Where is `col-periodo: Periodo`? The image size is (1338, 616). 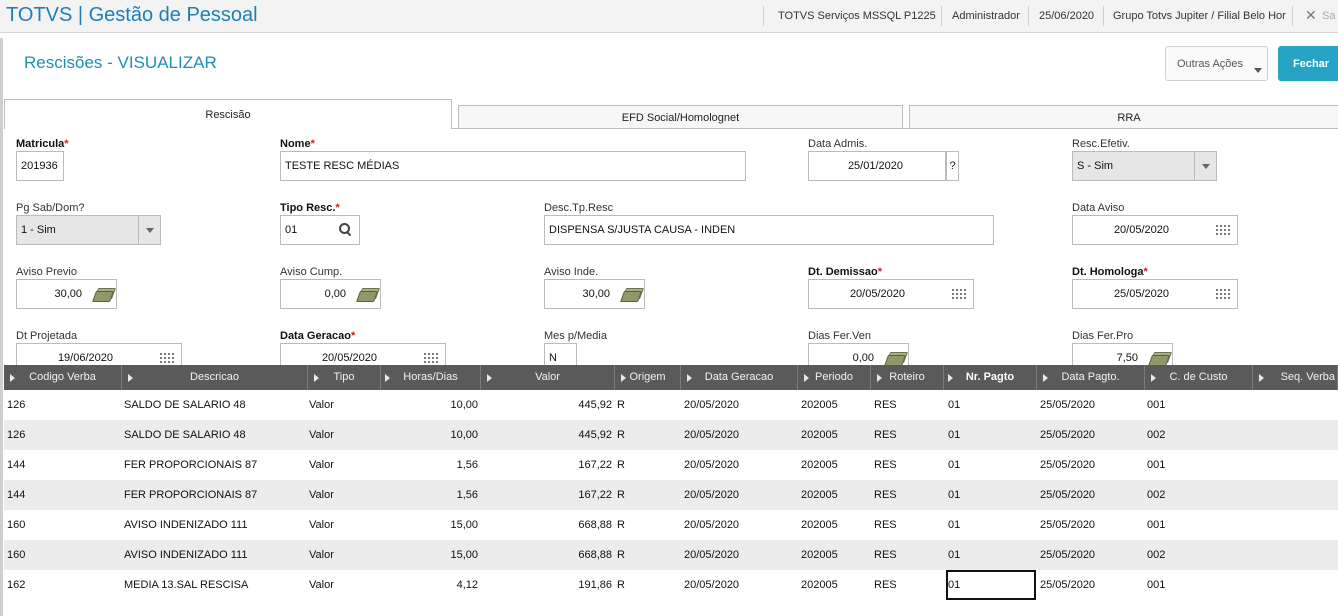
col-periodo: Periodo is located at coordinates (834, 377).